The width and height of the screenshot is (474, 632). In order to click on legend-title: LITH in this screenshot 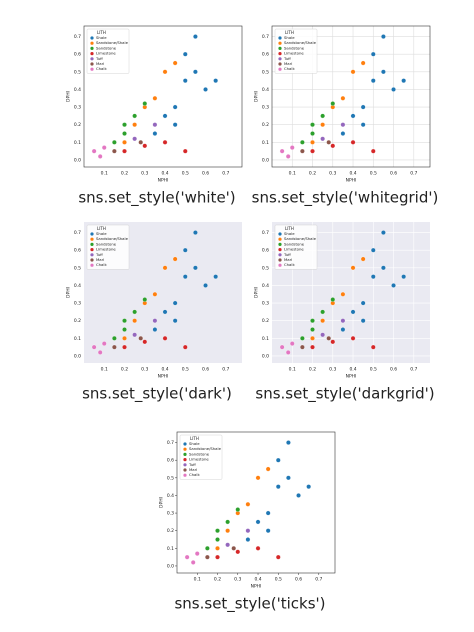, I will do `click(289, 228)`.